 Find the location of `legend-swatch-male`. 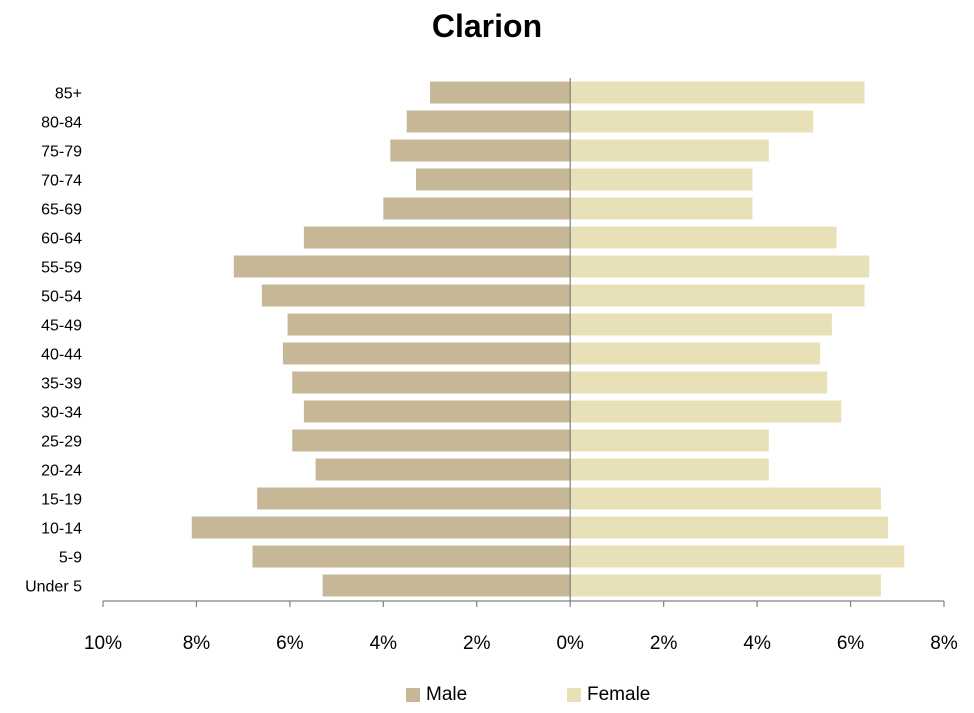

legend-swatch-male is located at coordinates (413, 695).